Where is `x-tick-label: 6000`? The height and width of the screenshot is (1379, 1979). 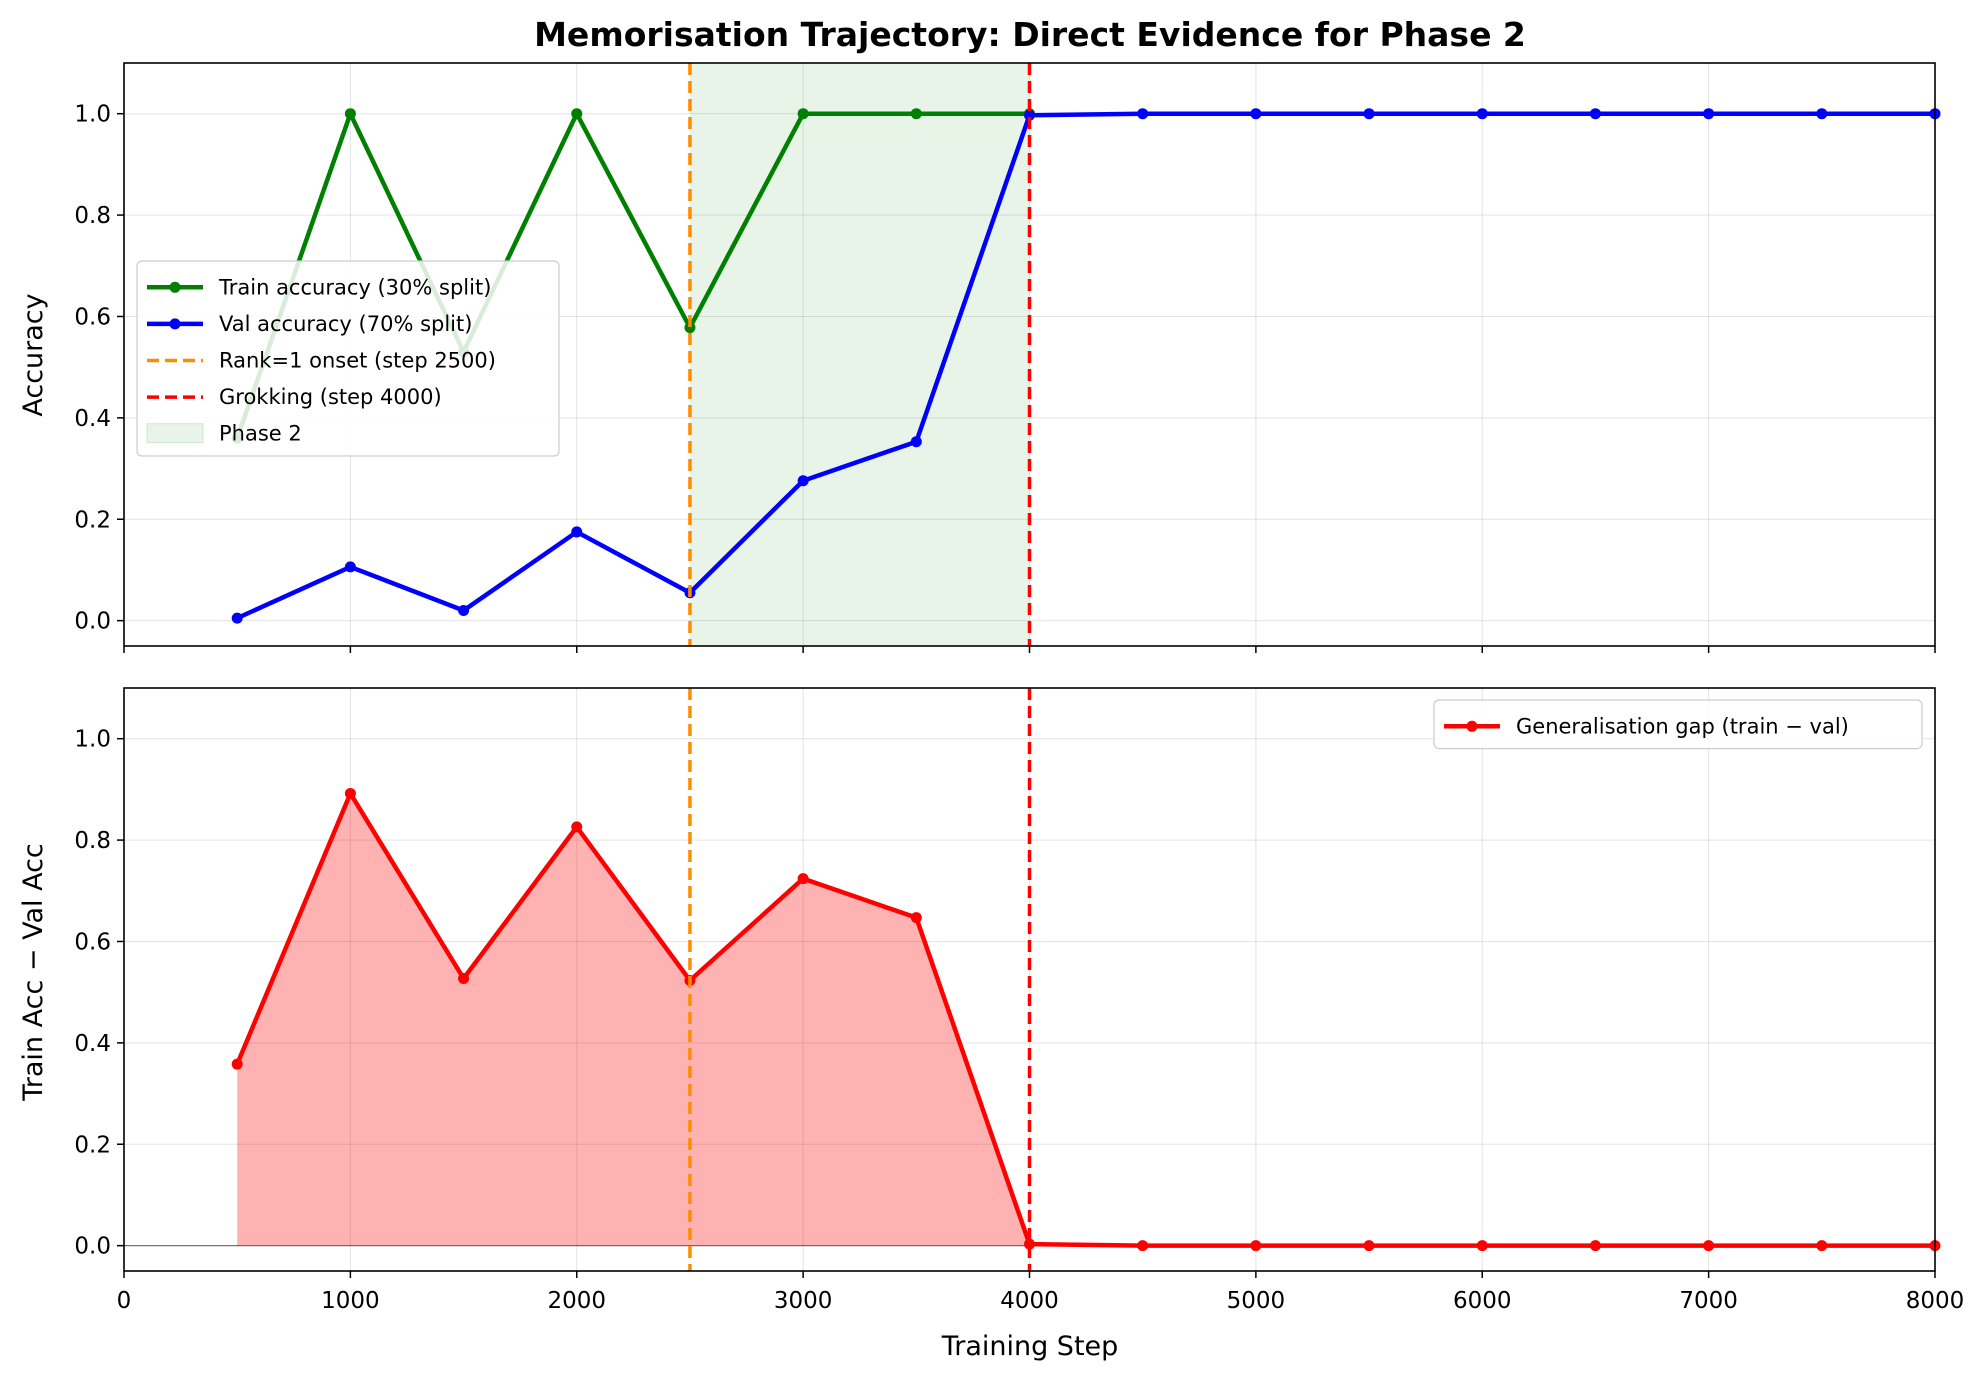 x-tick-label: 6000 is located at coordinates (1482, 1301).